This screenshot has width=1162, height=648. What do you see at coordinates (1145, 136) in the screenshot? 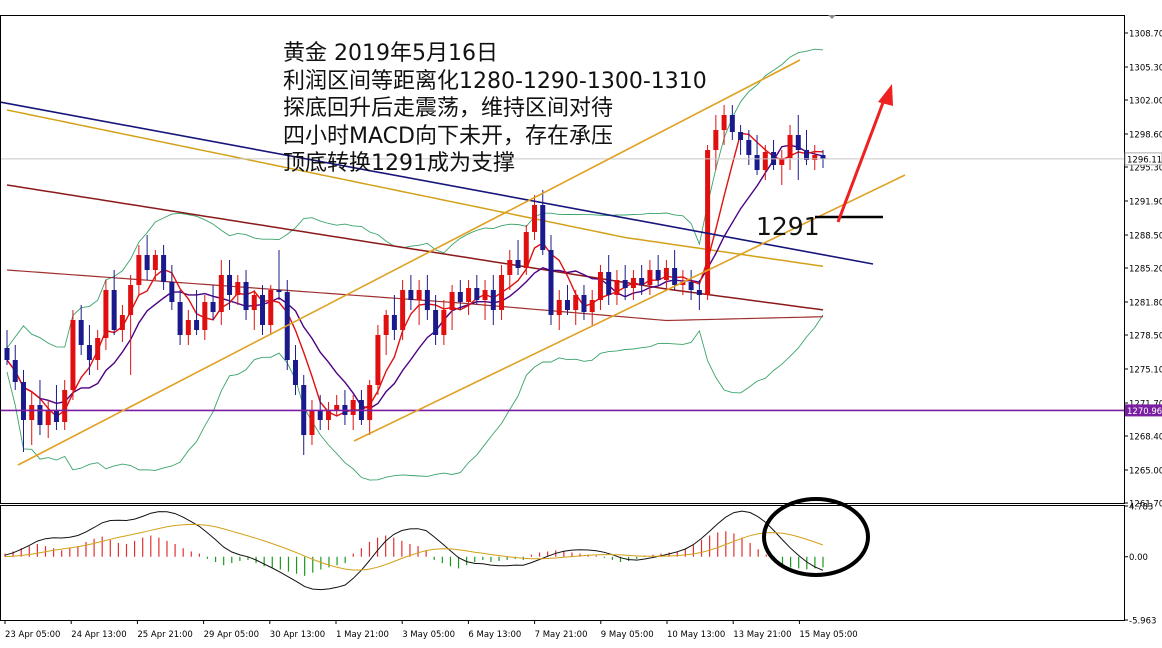
I see `price-tick-label: 1298.60` at bounding box center [1145, 136].